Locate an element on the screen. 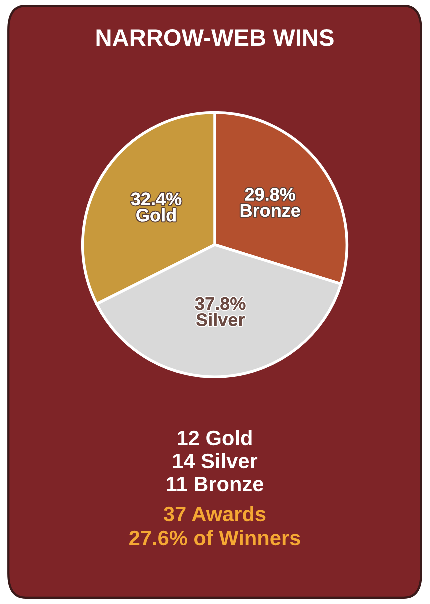 The height and width of the screenshot is (604, 430). data-label: 37.8% is located at coordinates (220, 303).